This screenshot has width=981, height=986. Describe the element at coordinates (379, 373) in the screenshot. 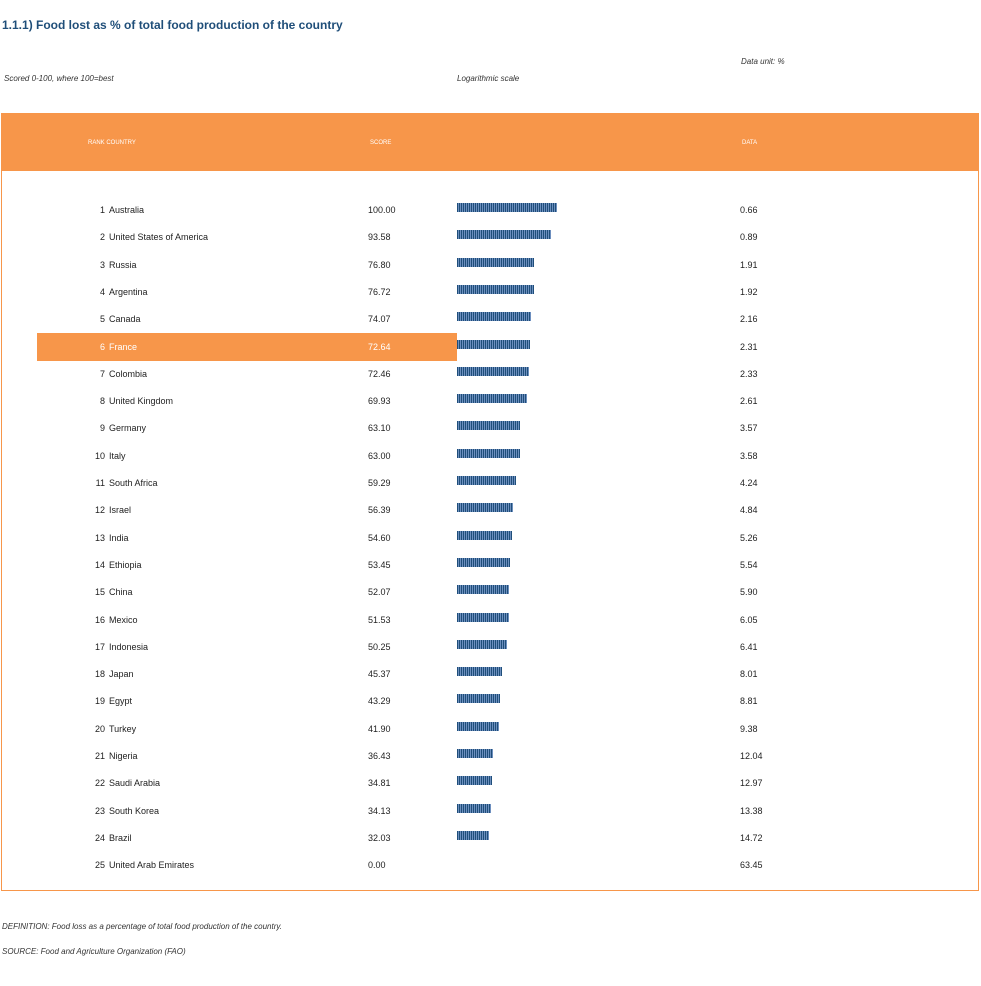

I see `score-label: 72.46` at that location.